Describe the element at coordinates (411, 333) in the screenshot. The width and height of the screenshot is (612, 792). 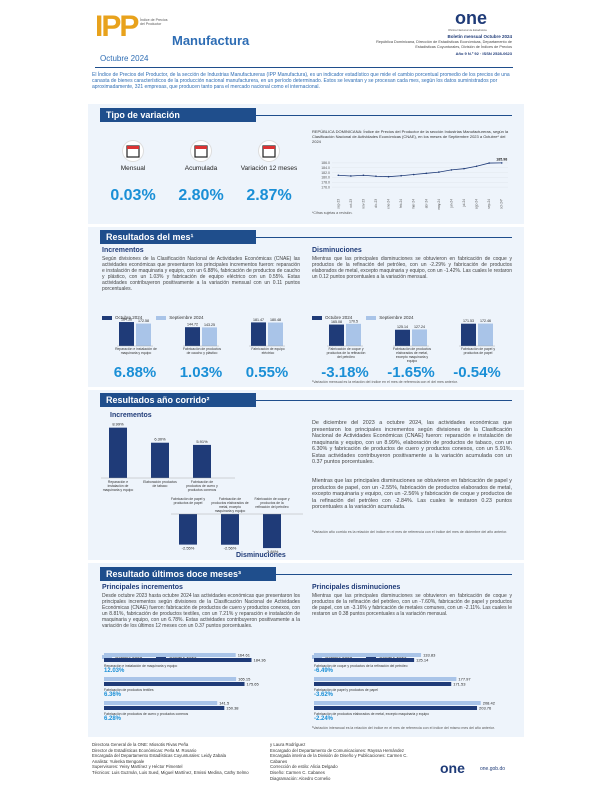
I see `chart-svg: 165.08 170.5 125.14 127.24 171.53 172.46` at that location.